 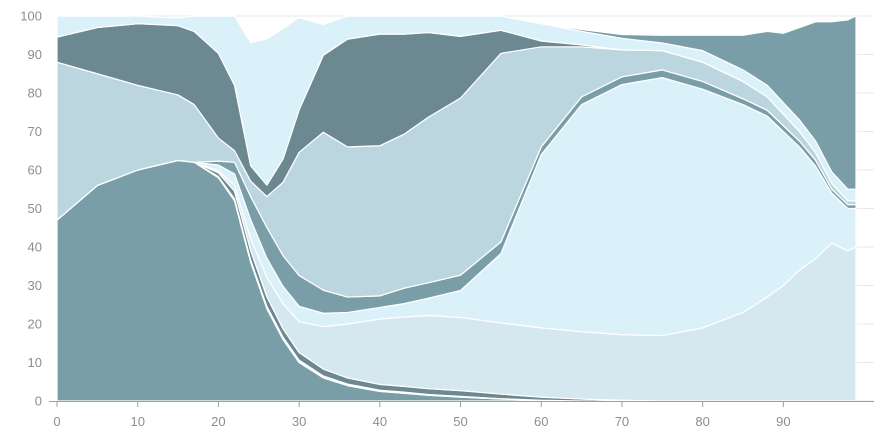 I want to click on x-tick-label-10: 10, so click(x=137, y=421).